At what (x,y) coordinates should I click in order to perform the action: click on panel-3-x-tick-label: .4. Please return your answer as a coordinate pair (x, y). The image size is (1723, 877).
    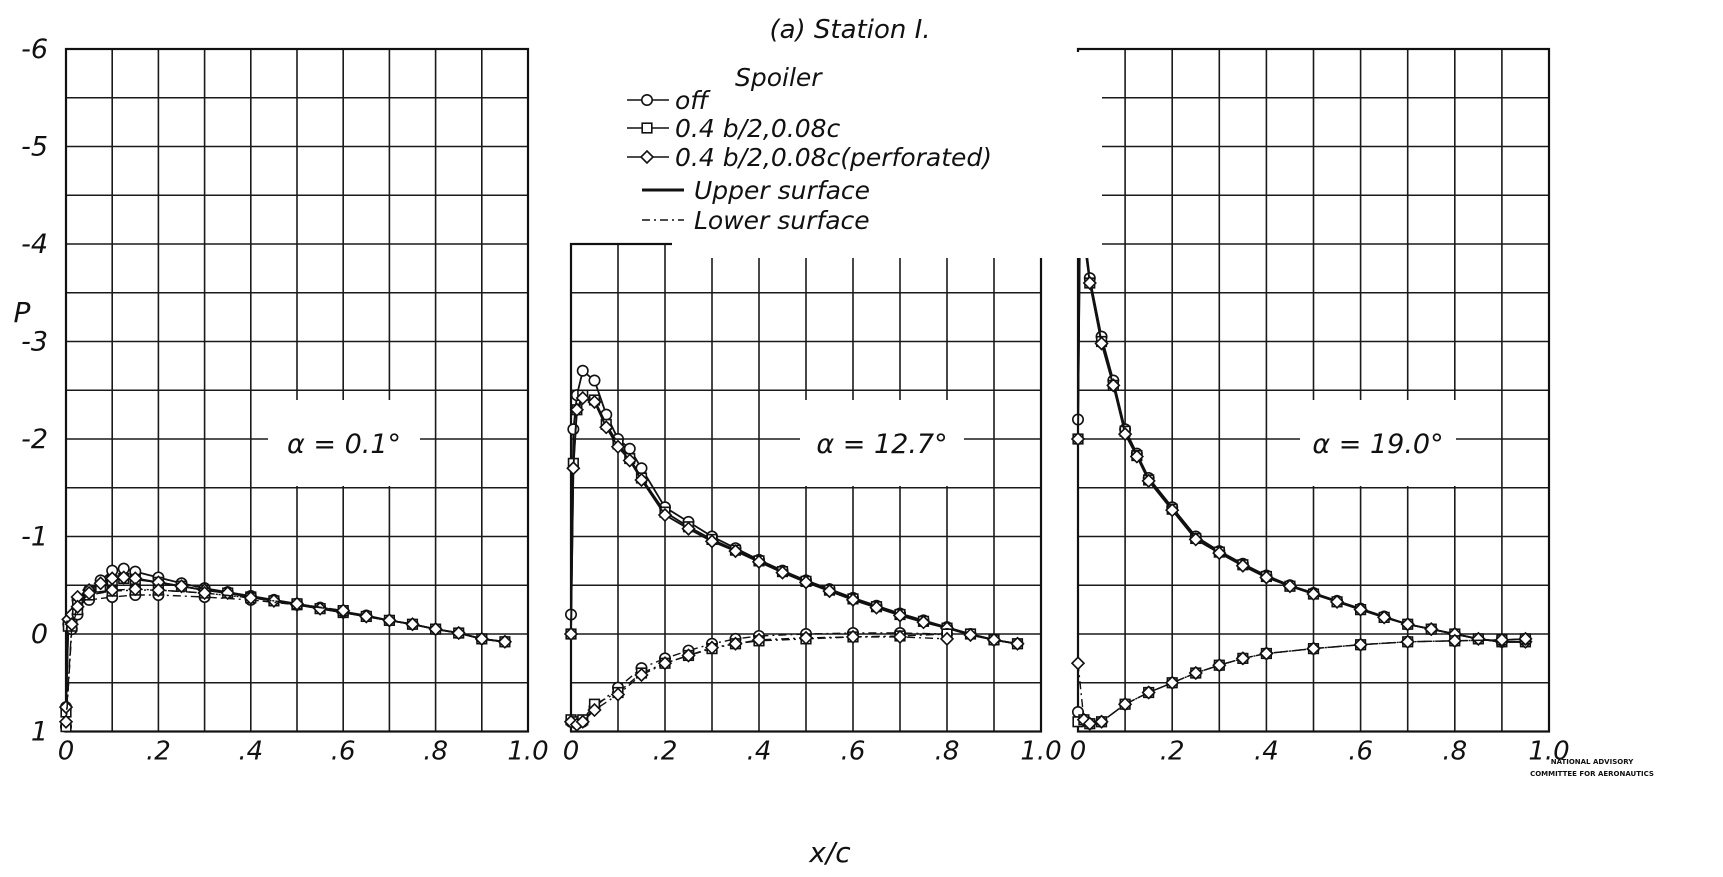
    Looking at the image, I should click on (1266, 752).